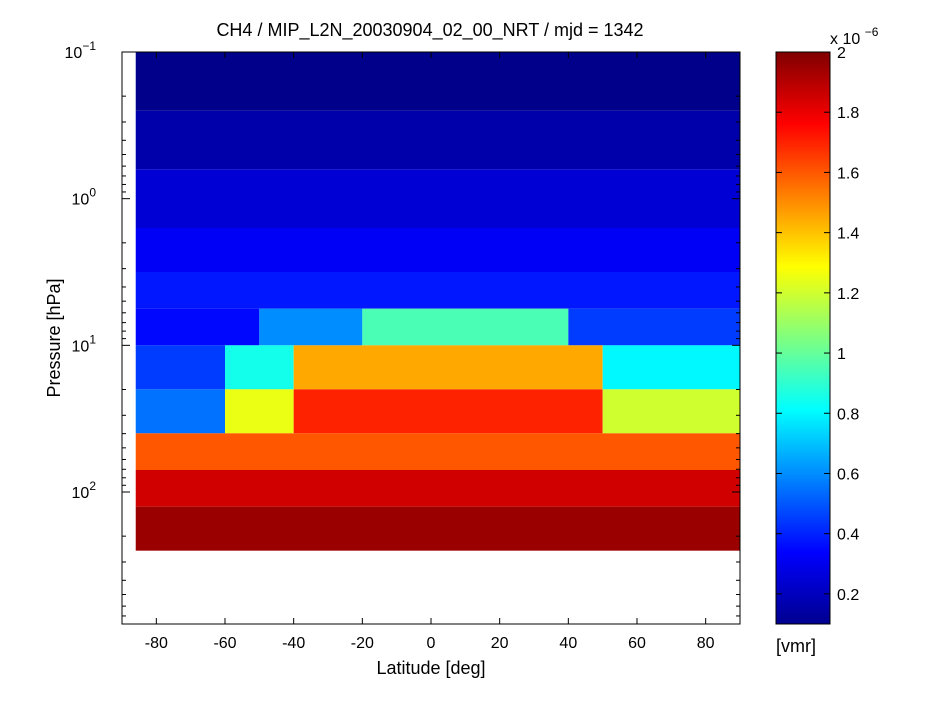 The image size is (933, 701). What do you see at coordinates (500, 643) in the screenshot?
I see `x-tick-label-5: 20` at bounding box center [500, 643].